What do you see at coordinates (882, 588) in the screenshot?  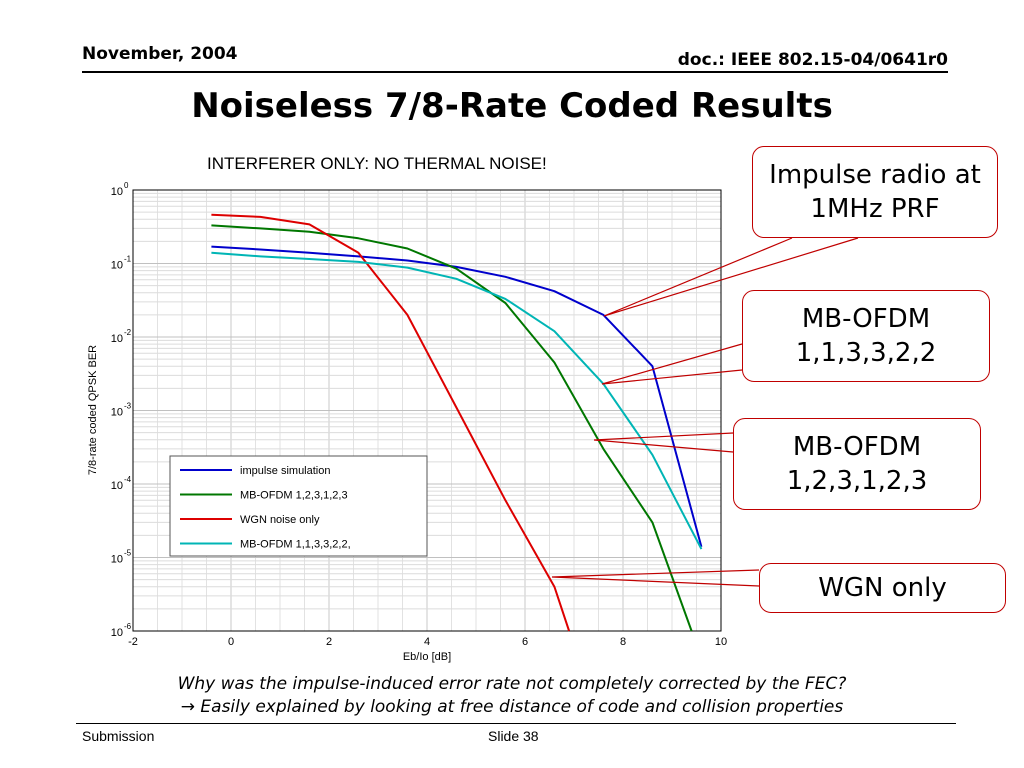 I see `callout-wgn-only: WGN only` at bounding box center [882, 588].